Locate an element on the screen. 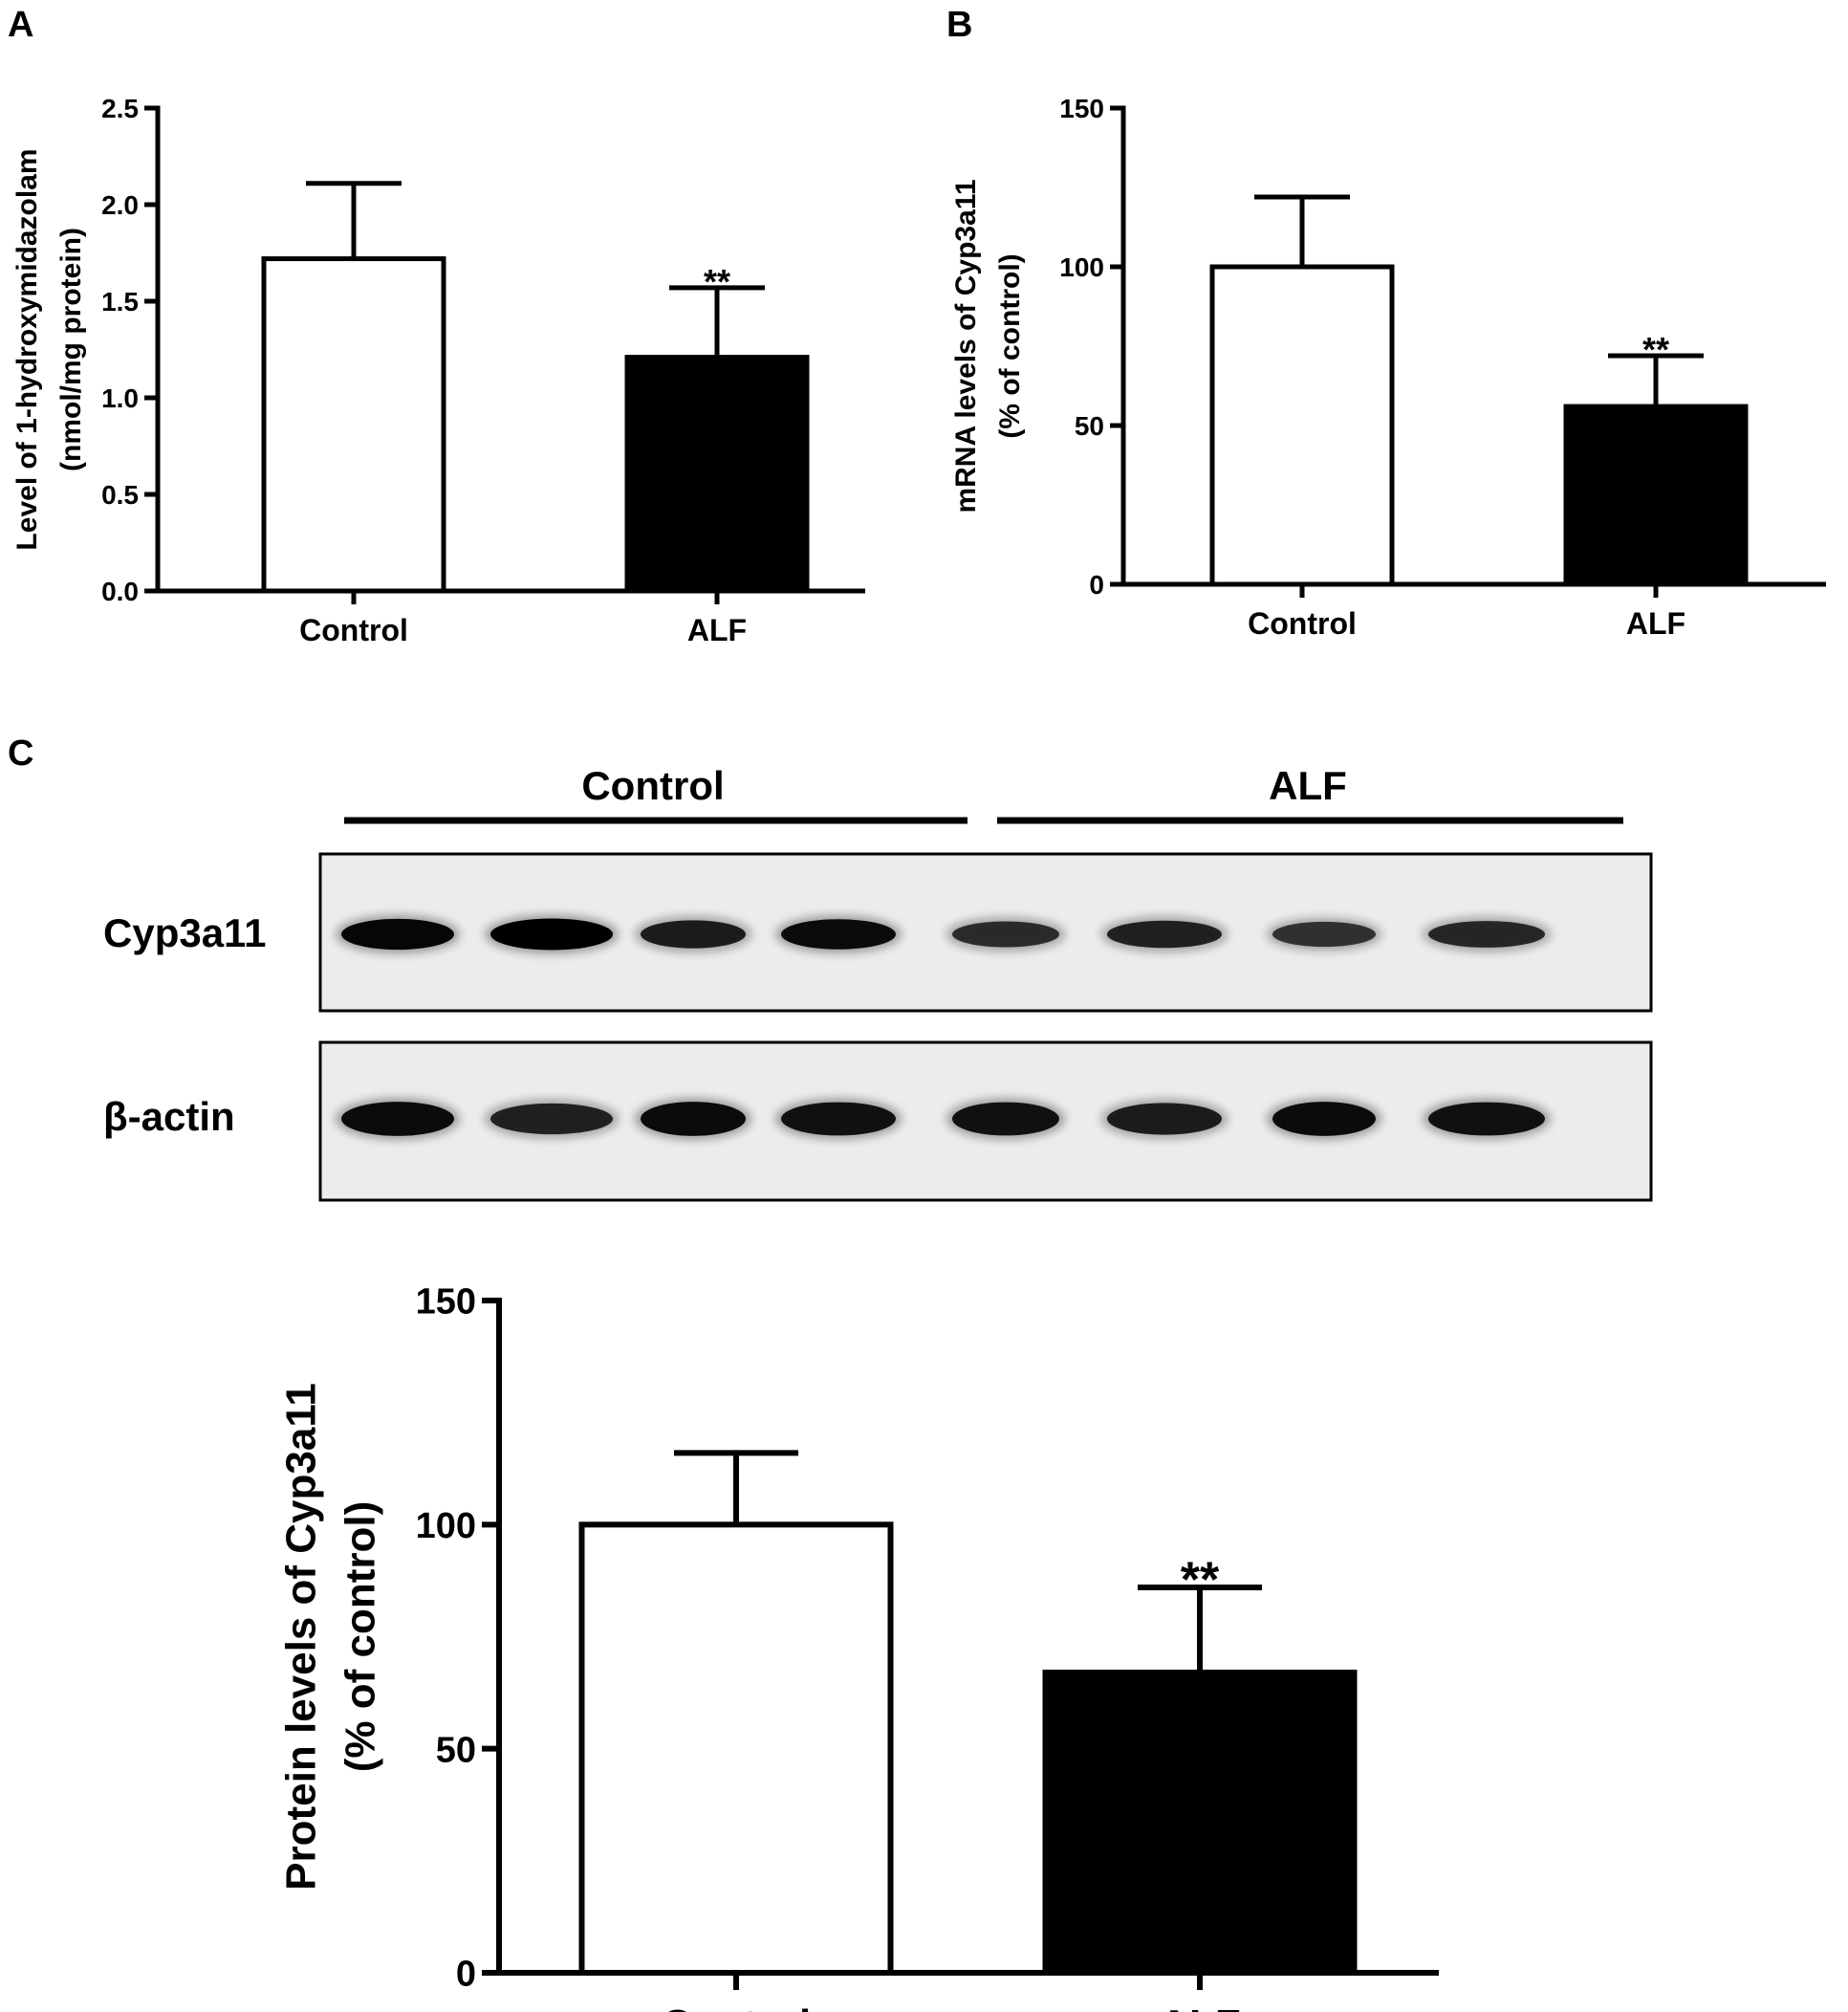 The width and height of the screenshot is (1848, 2012). blot-row-label-cyp3a11: Cyp3a11 is located at coordinates (184, 932).